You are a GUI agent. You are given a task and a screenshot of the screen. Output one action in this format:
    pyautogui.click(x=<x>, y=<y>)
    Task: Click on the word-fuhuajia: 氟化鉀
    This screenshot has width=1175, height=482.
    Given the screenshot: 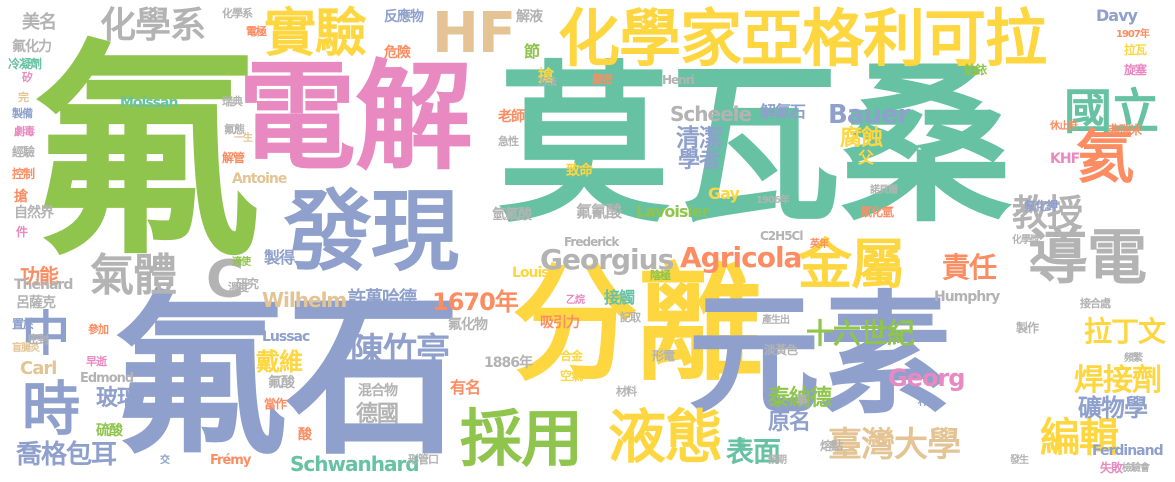 What is the action you would take?
    pyautogui.click(x=1041, y=206)
    